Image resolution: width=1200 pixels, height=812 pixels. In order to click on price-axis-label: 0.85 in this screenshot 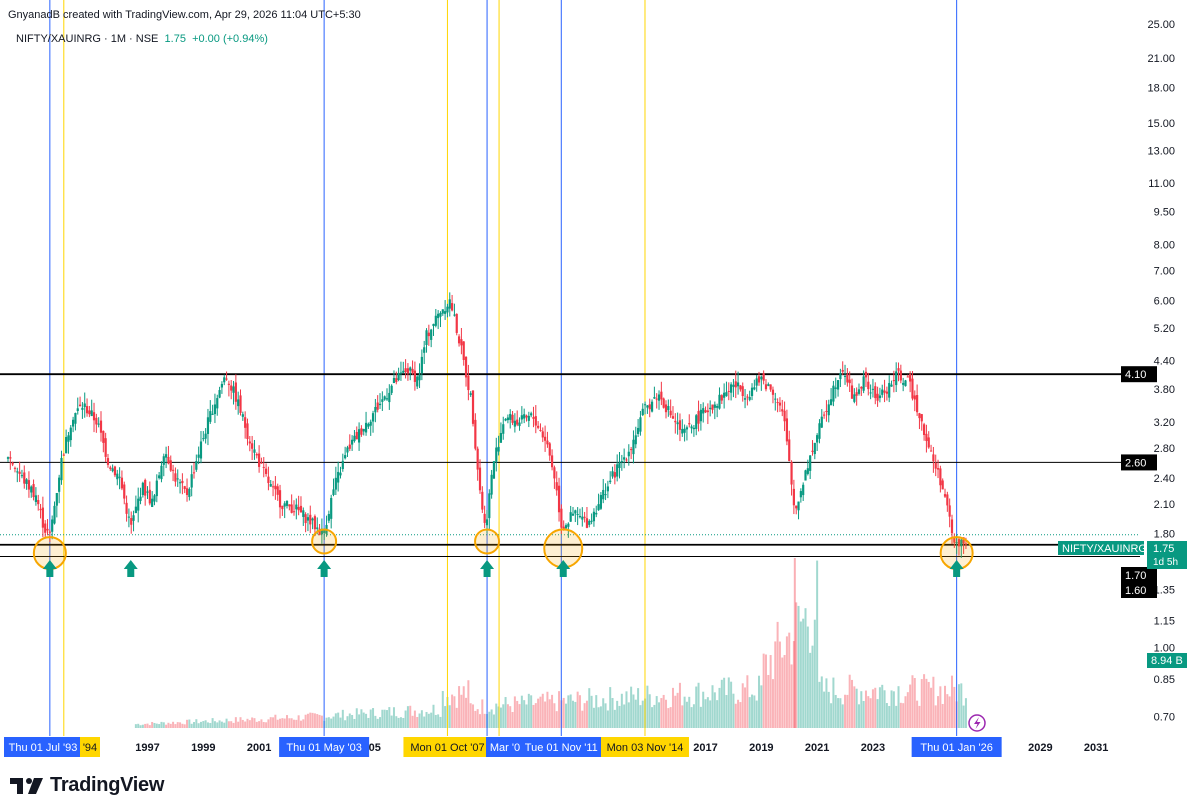, I will do `click(1164, 680)`.